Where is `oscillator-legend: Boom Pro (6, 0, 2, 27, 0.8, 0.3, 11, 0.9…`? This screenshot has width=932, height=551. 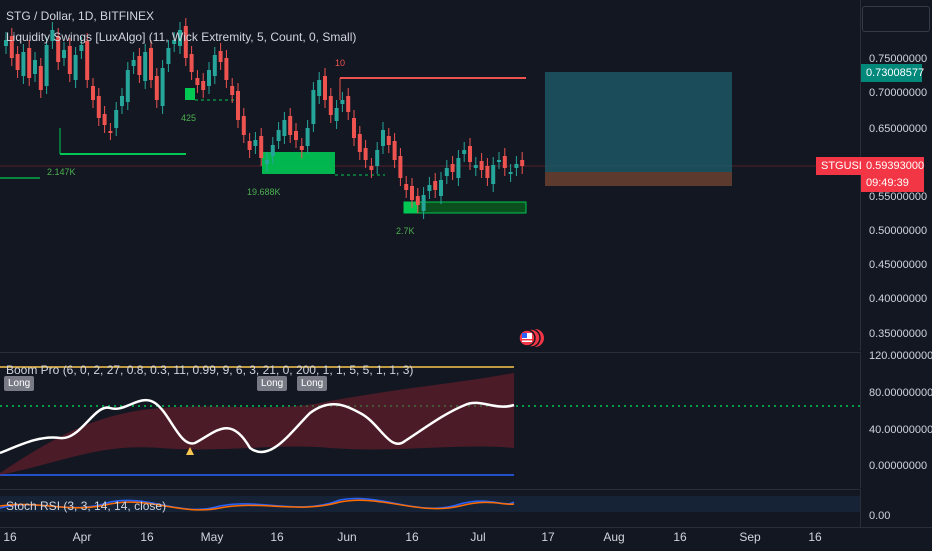
oscillator-legend: Boom Pro (6, 0, 2, 27, 0.8, 0.3, 11, 0.9… is located at coordinates (210, 370).